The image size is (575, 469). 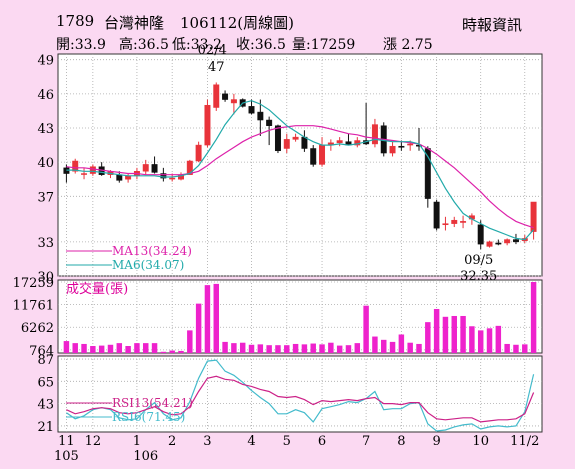 I want to click on rsi-tick-label: 87, so click(x=45, y=360).